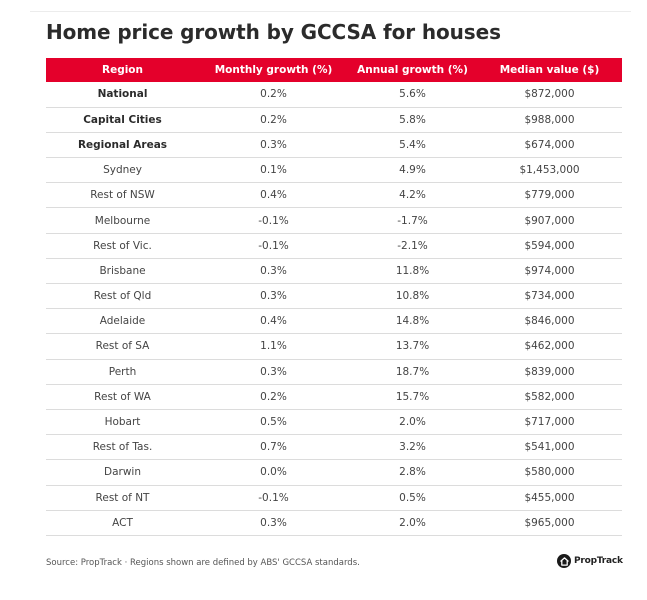 The image size is (647, 600). Describe the element at coordinates (412, 195) in the screenshot. I see `annual-growth-cell: 4.2%` at that location.